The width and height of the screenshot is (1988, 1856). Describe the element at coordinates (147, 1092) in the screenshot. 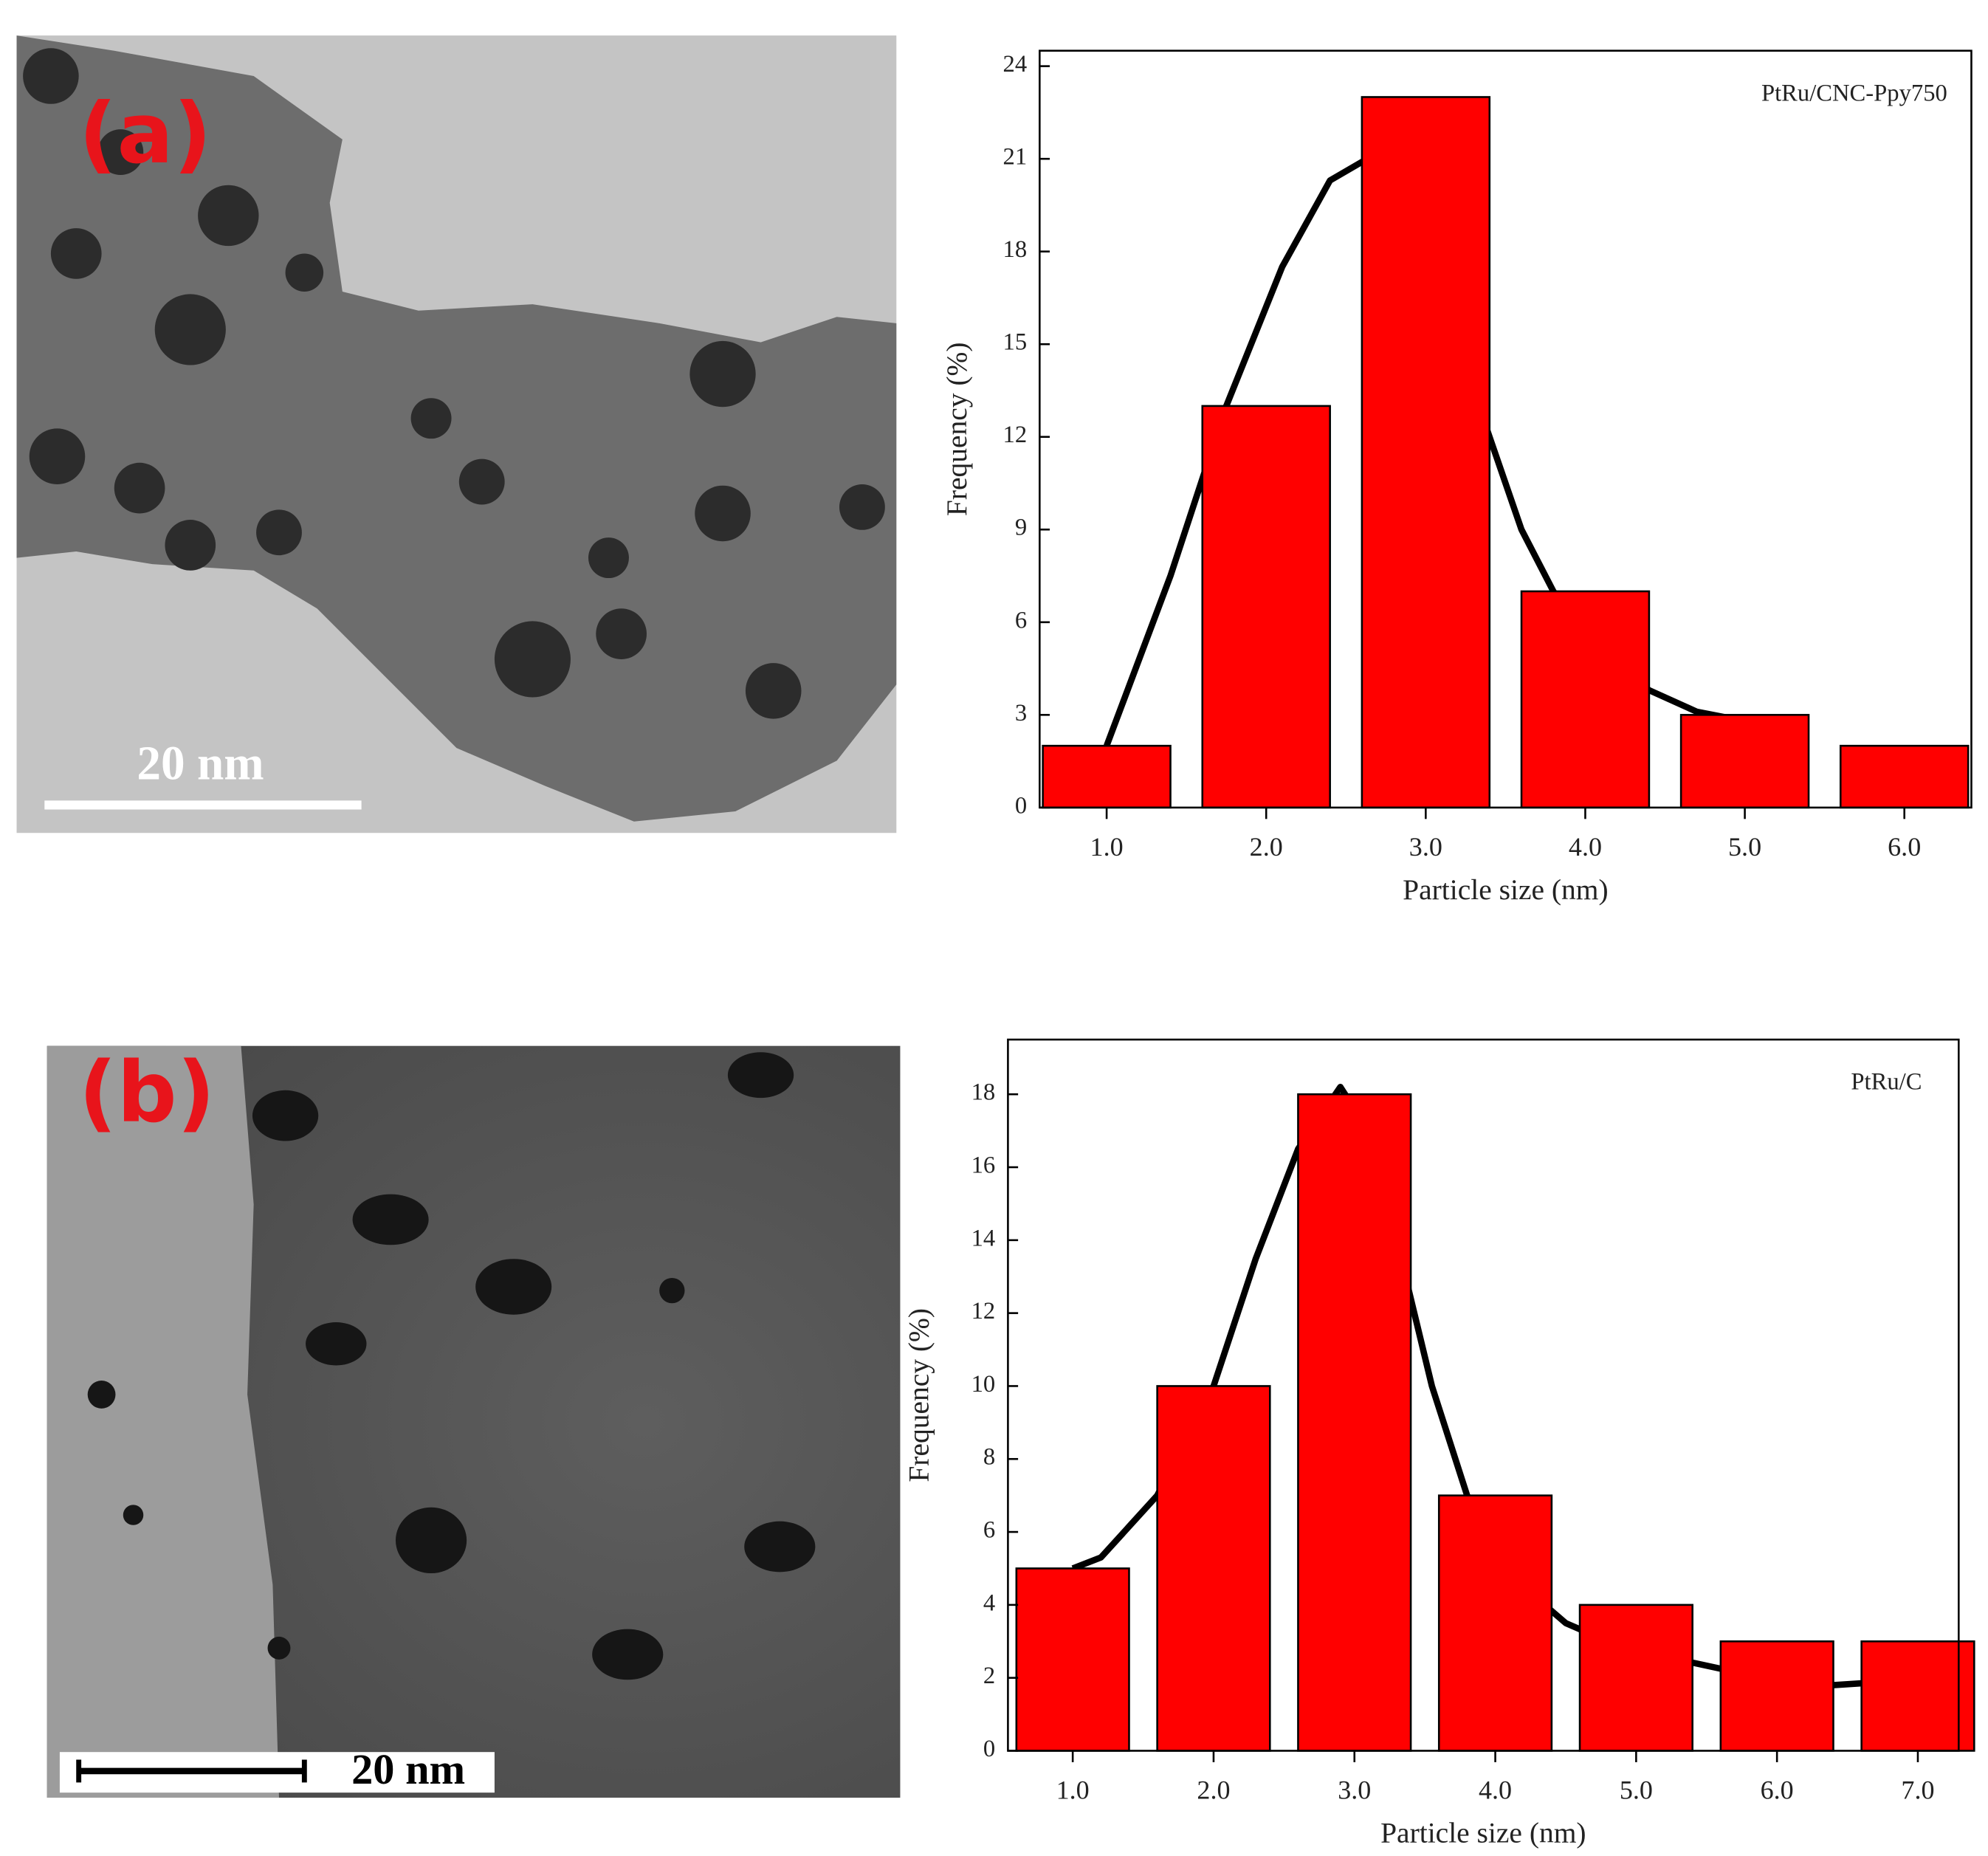

I see `panel-label: (b)` at that location.